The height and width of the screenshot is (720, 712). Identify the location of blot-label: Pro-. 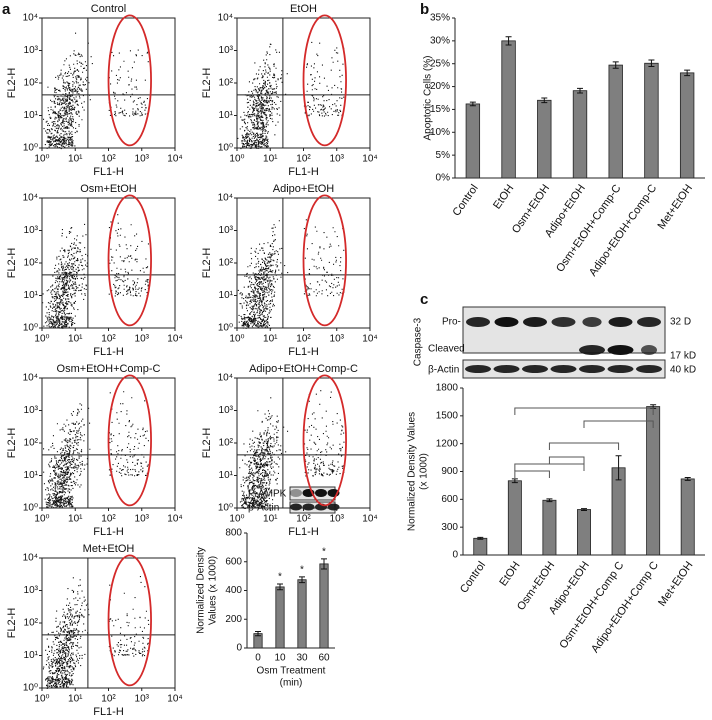
(451, 322).